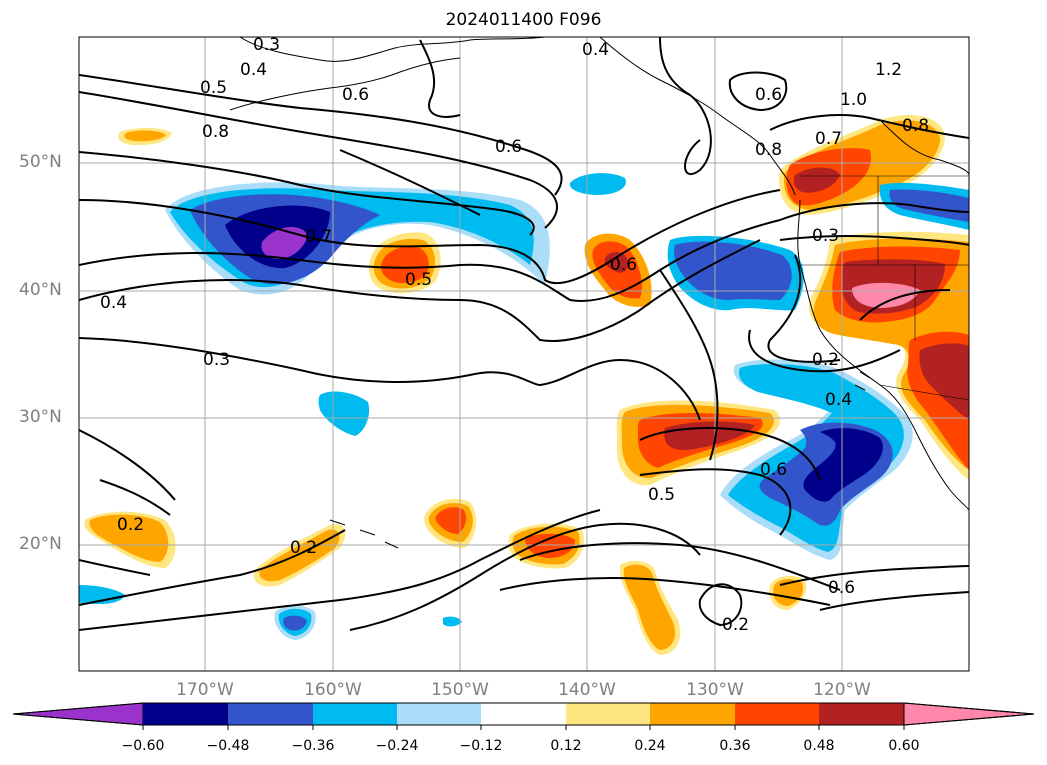 The height and width of the screenshot is (765, 1047). What do you see at coordinates (853, 100) in the screenshot?
I see `contour-label: 1.0` at bounding box center [853, 100].